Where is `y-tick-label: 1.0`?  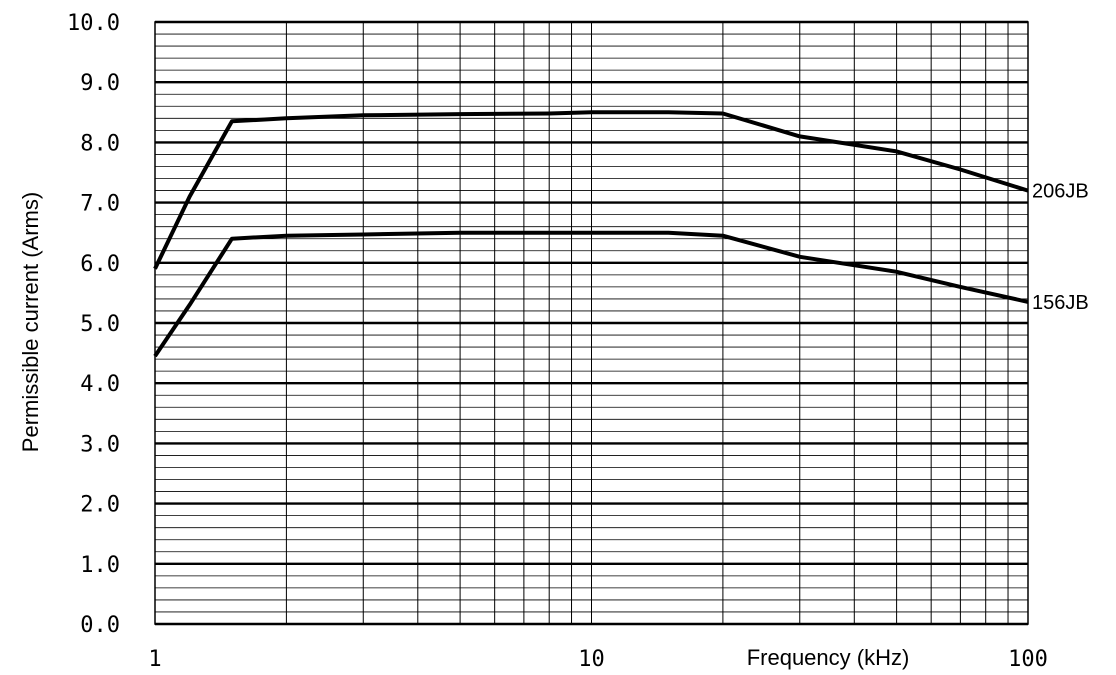
y-tick-label: 1.0 is located at coordinates (100, 565).